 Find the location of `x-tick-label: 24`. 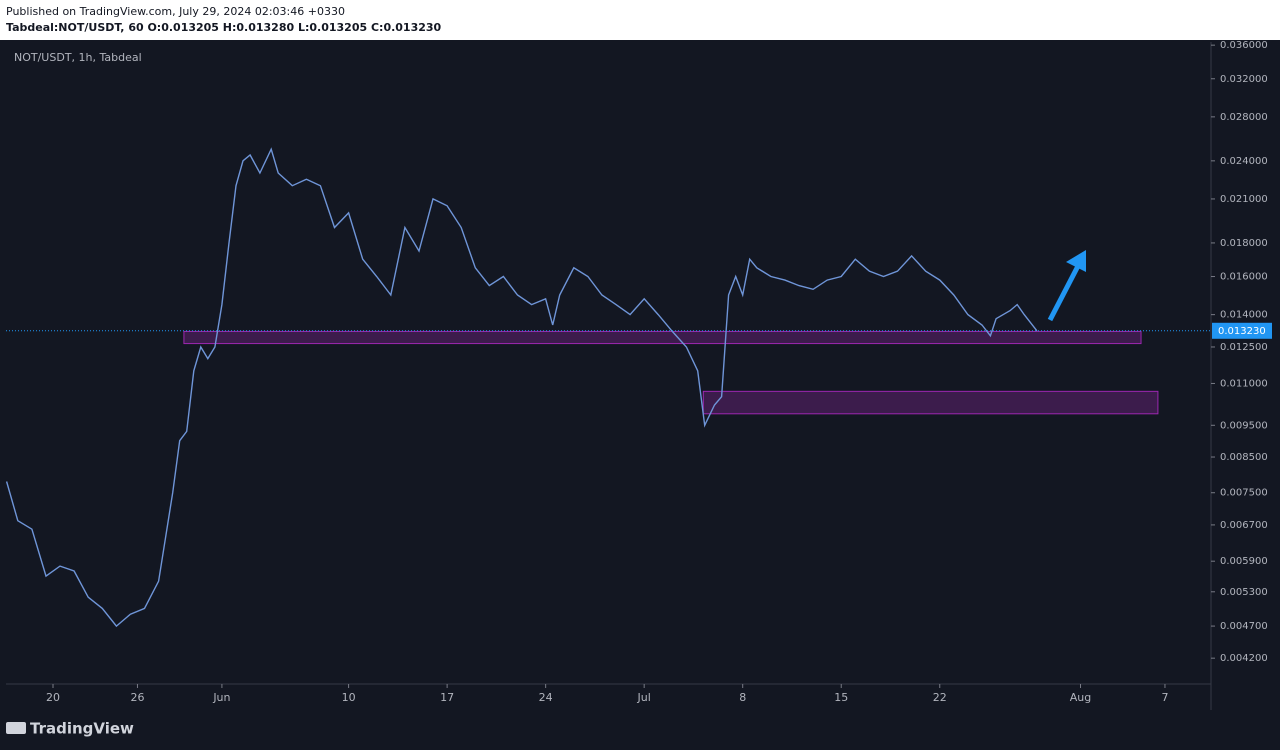

x-tick-label: 24 is located at coordinates (546, 697).